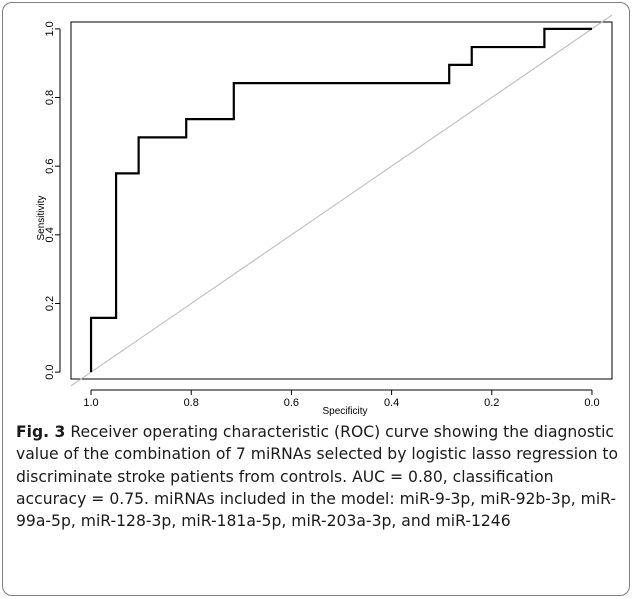  Describe the element at coordinates (50, 97) in the screenshot. I see `y-tick-label: 0.8` at that location.